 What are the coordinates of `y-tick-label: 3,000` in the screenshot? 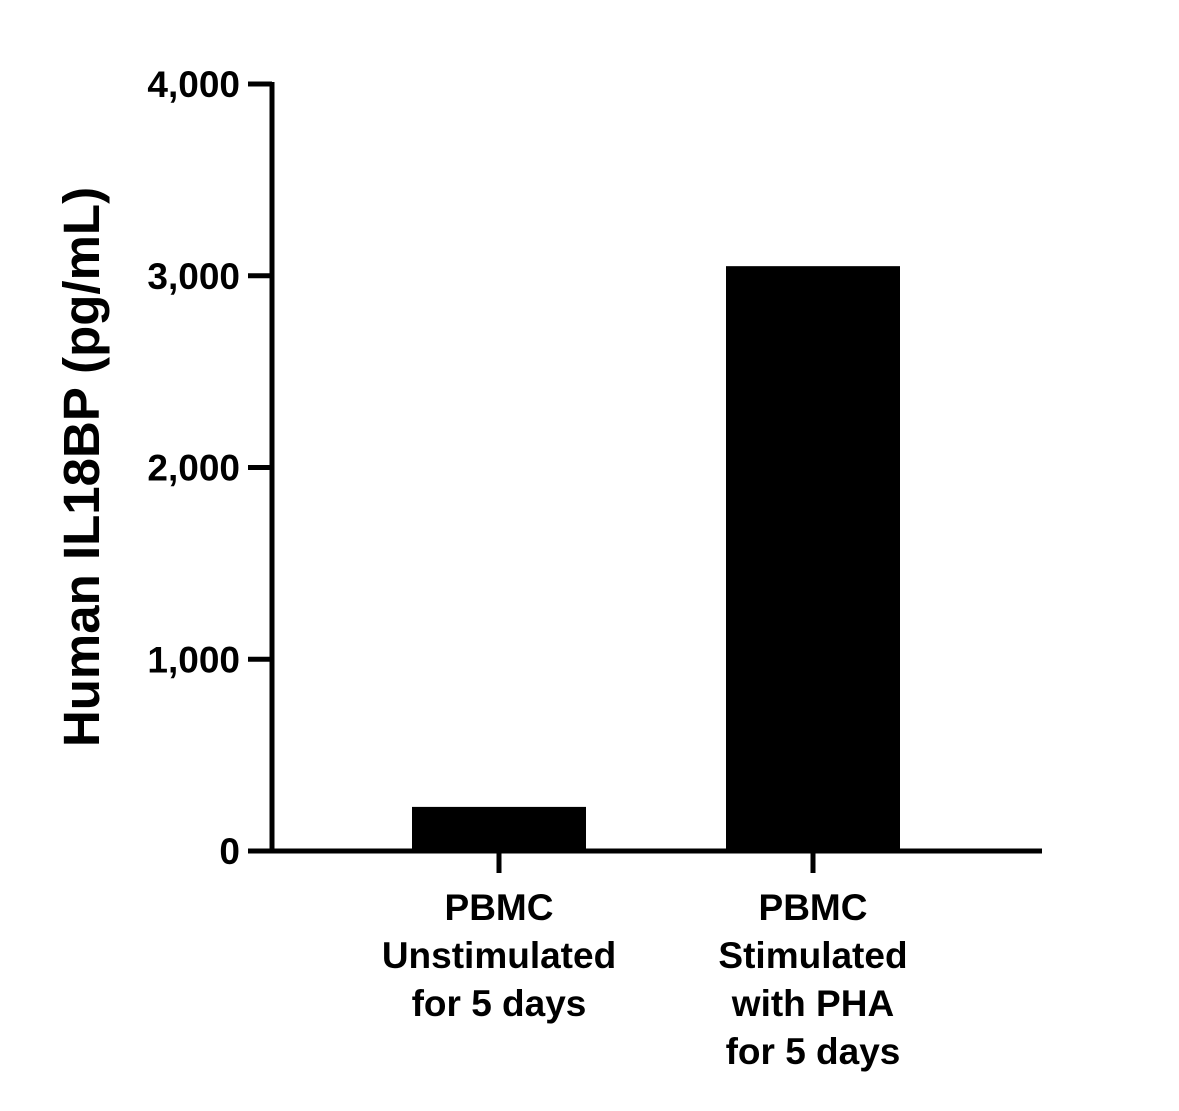 It's located at (193, 276).